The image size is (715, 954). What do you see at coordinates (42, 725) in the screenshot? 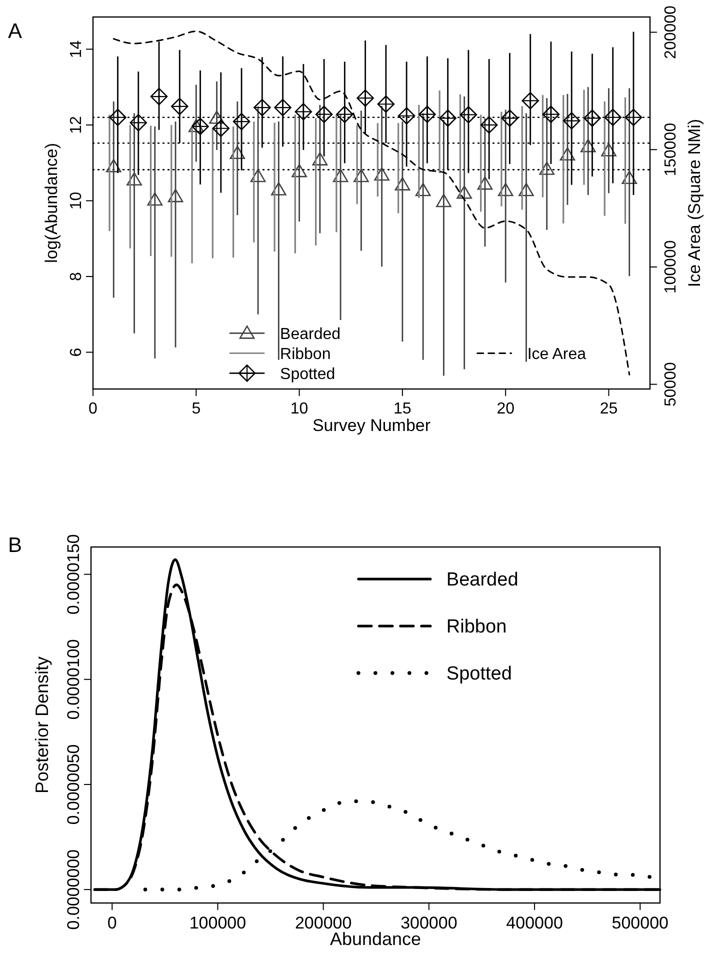
I see `y-axis-title: Posterior Density` at bounding box center [42, 725].